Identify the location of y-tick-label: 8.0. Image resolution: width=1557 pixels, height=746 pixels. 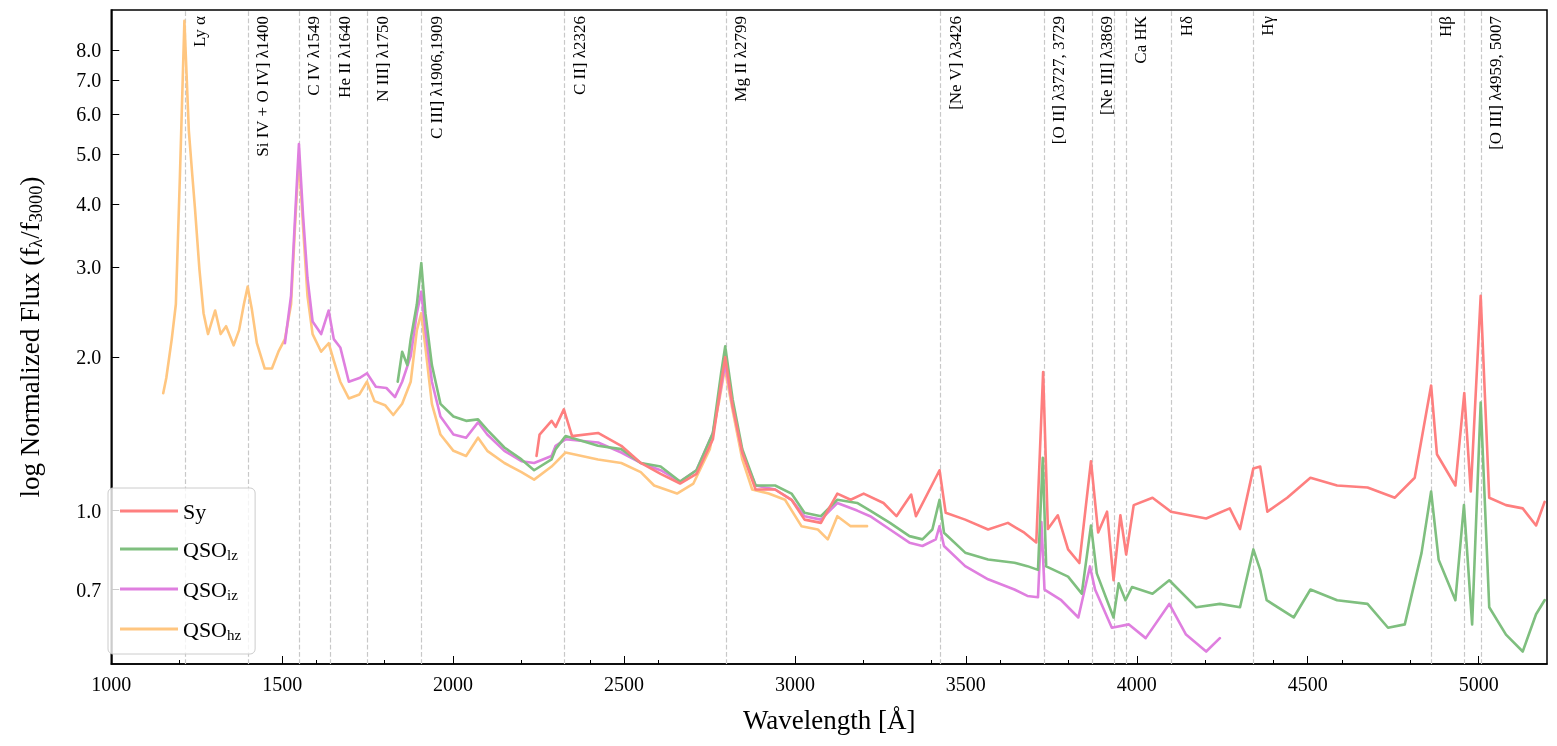
(89, 50).